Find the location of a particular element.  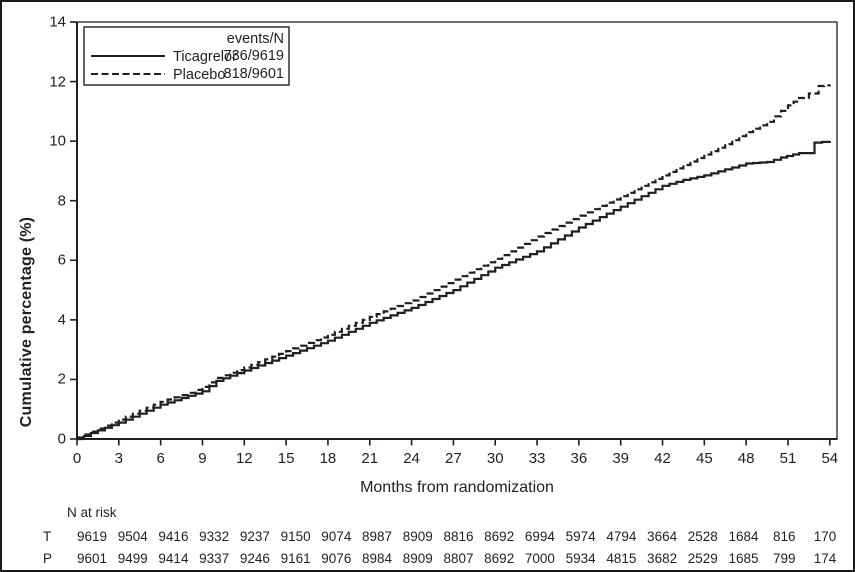

n-at-risk-value-t: 9504 is located at coordinates (132, 536).